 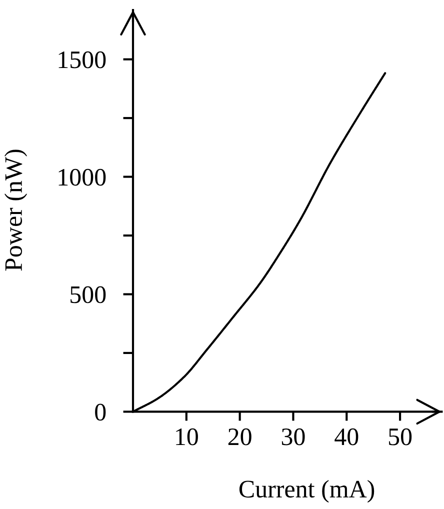 What do you see at coordinates (240, 437) in the screenshot?
I see `x-tick-label: 20` at bounding box center [240, 437].